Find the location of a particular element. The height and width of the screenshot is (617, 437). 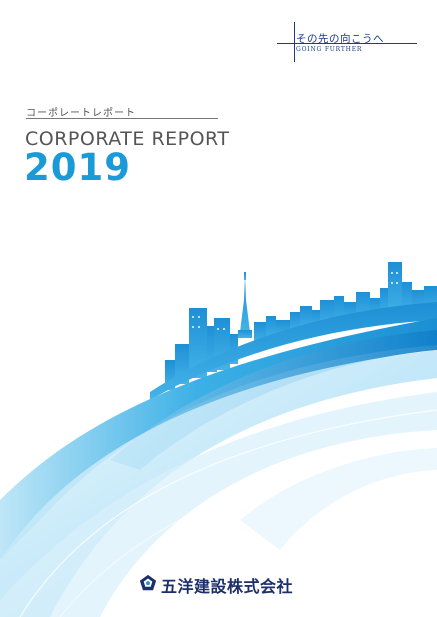

title-divider is located at coordinates (122, 118).